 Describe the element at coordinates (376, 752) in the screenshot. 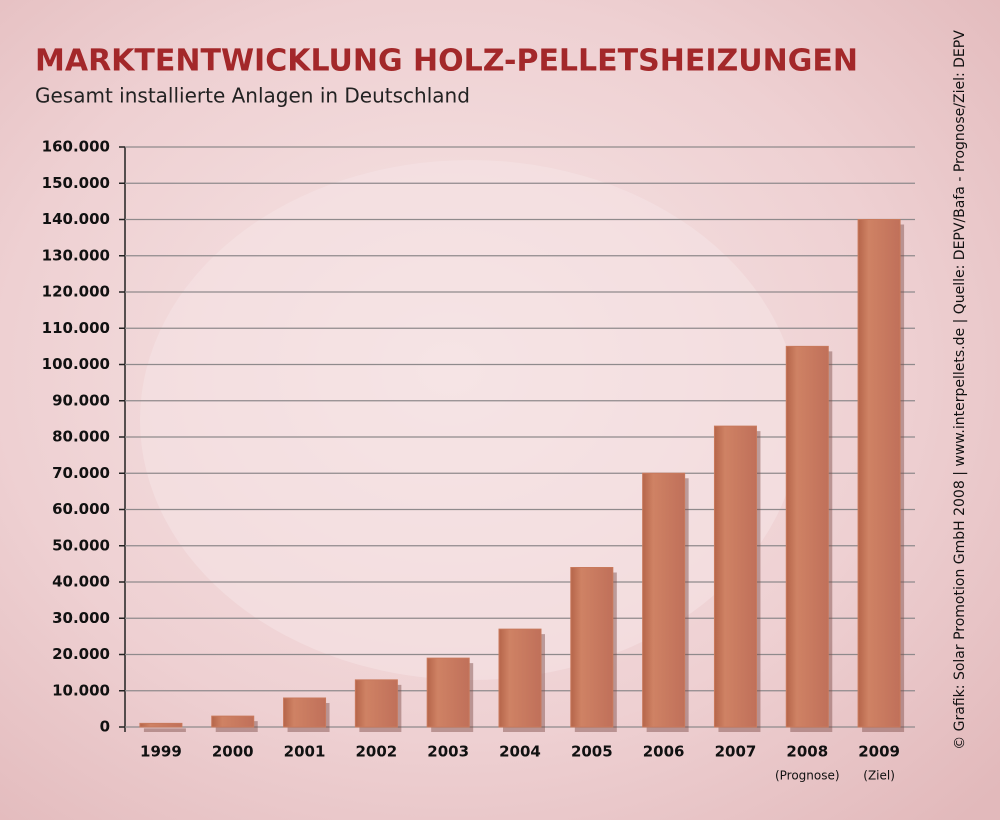

I see `x-tick-label: 2002` at that location.